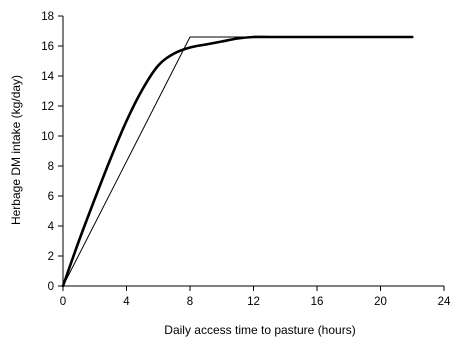  What do you see at coordinates (51, 257) in the screenshot?
I see `y-tick-label: 2` at bounding box center [51, 257].